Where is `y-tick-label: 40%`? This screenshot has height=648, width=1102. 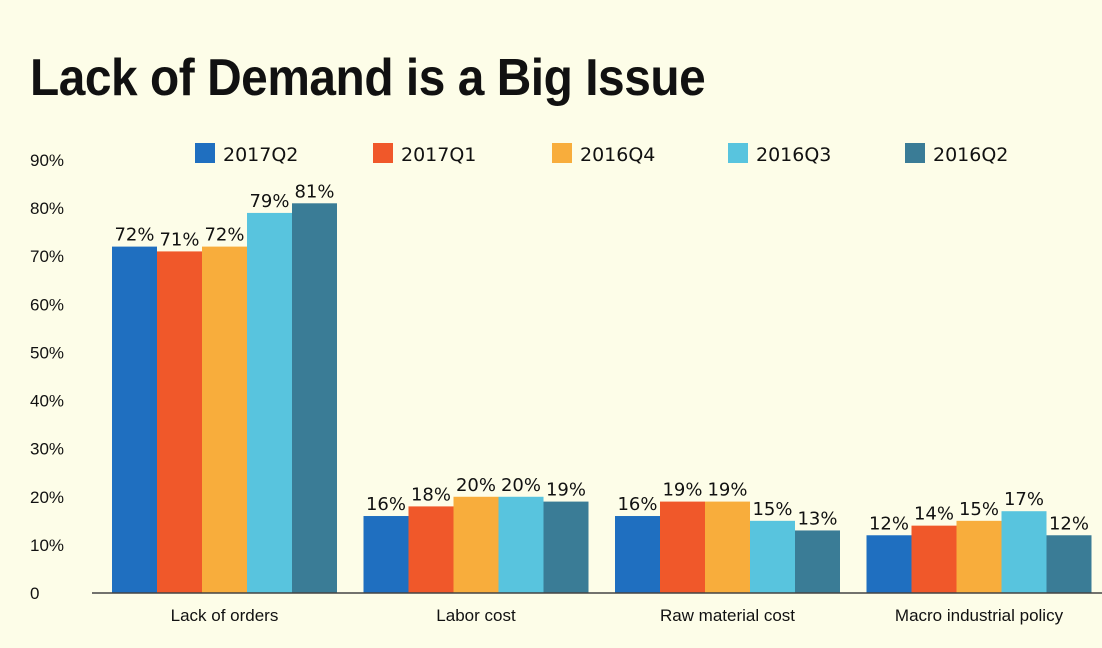
y-tick-label: 40% is located at coordinates (47, 401).